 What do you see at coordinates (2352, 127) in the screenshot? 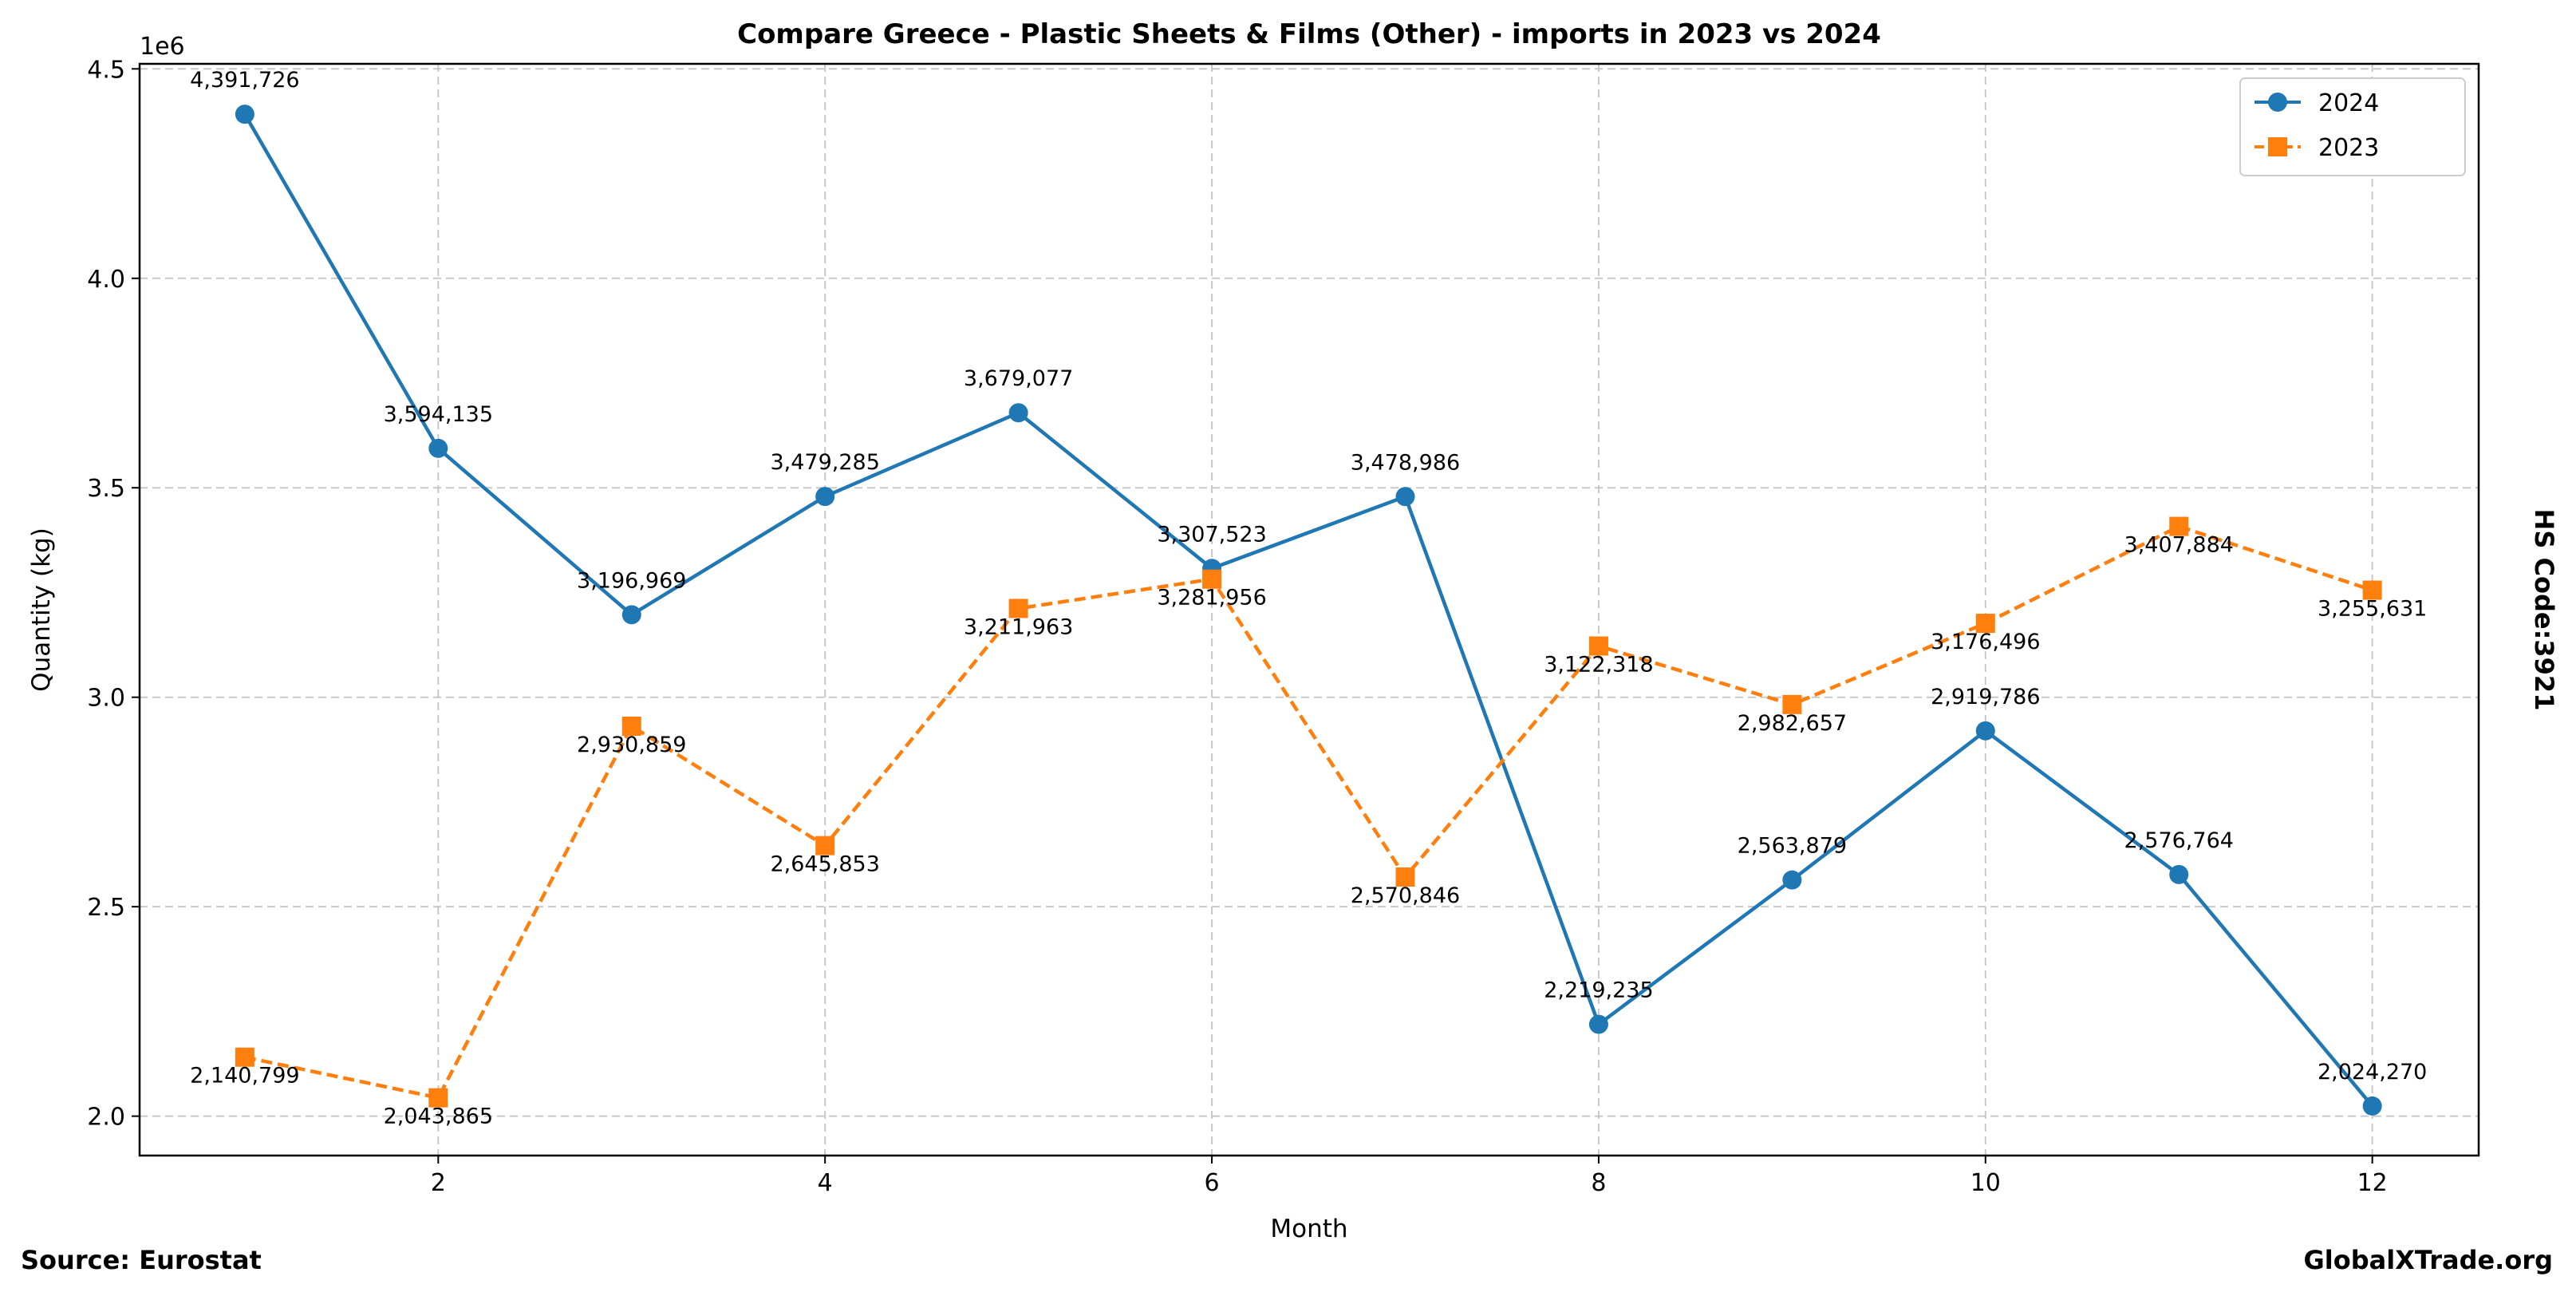
I see `legend: 2024 2023` at bounding box center [2352, 127].